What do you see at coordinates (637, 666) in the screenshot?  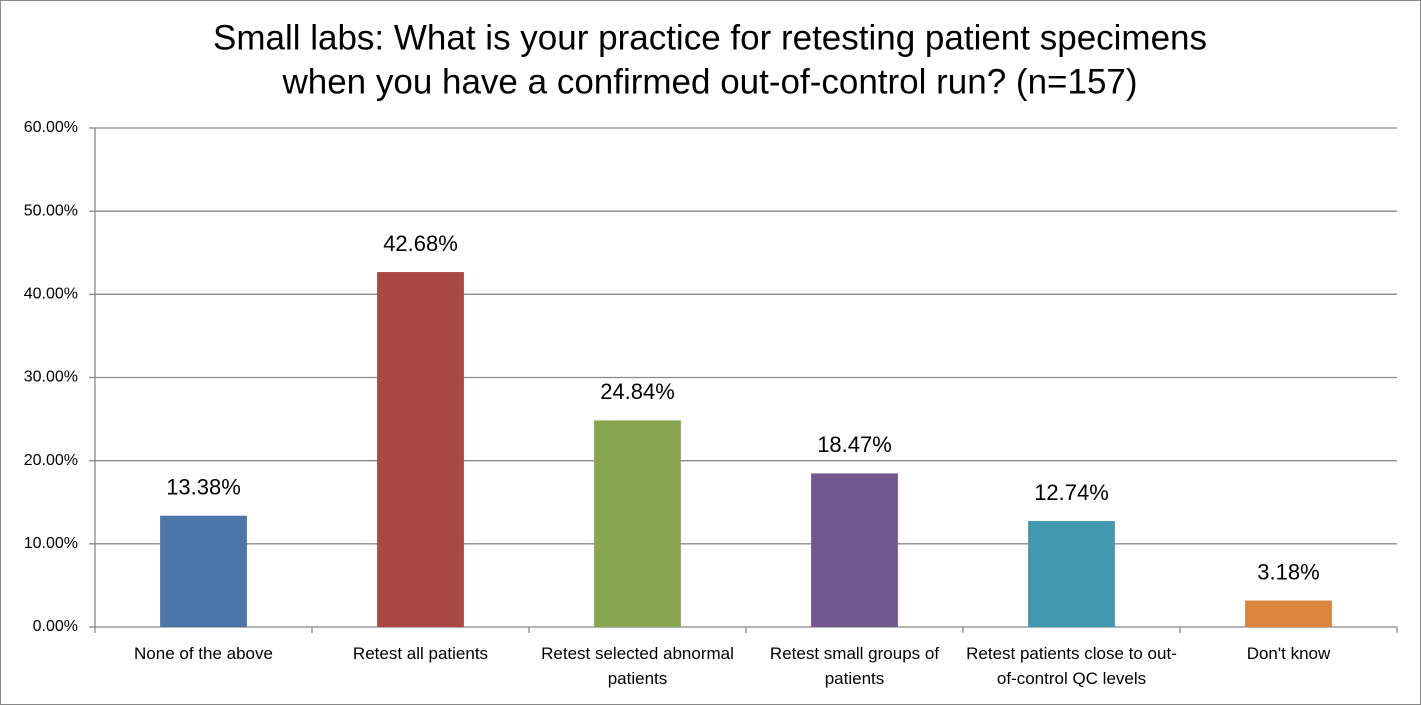 I see `x-tick-label: Retest selected abnormal patients` at bounding box center [637, 666].